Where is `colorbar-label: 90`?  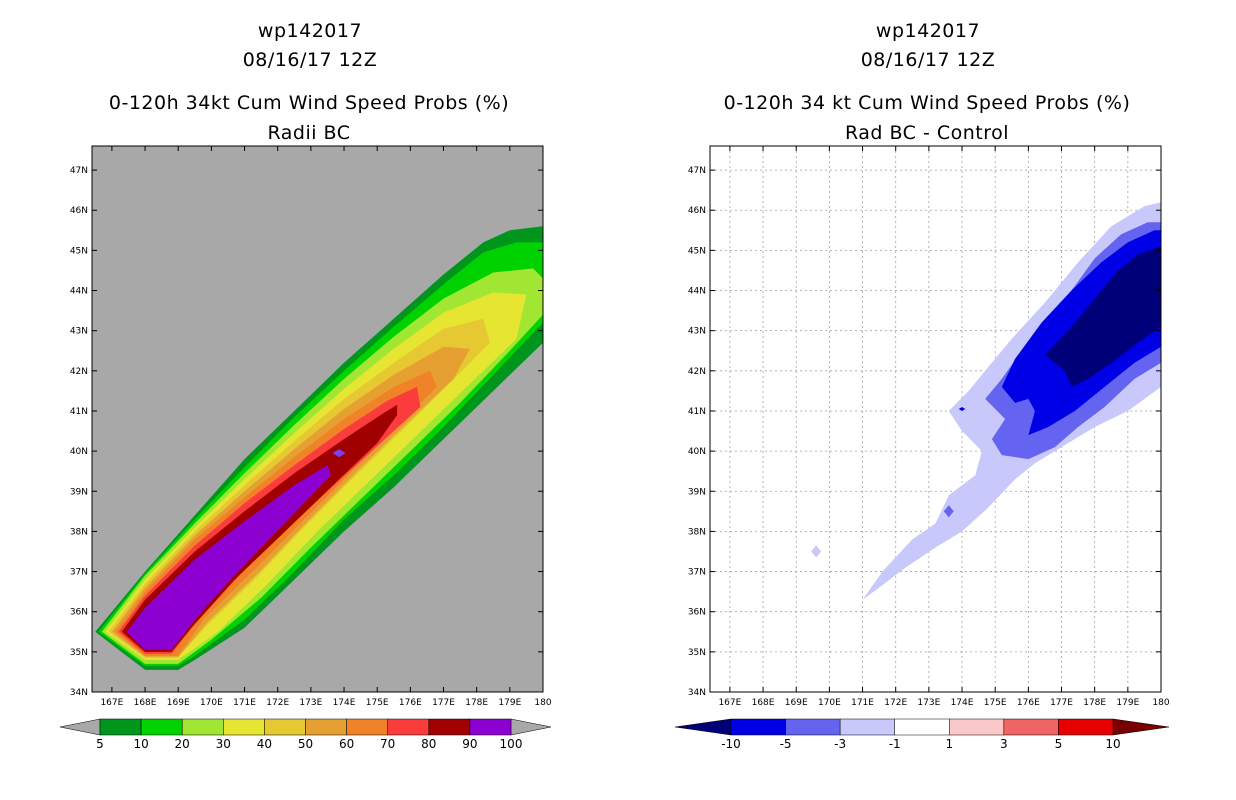
colorbar-label: 90 is located at coordinates (469, 744).